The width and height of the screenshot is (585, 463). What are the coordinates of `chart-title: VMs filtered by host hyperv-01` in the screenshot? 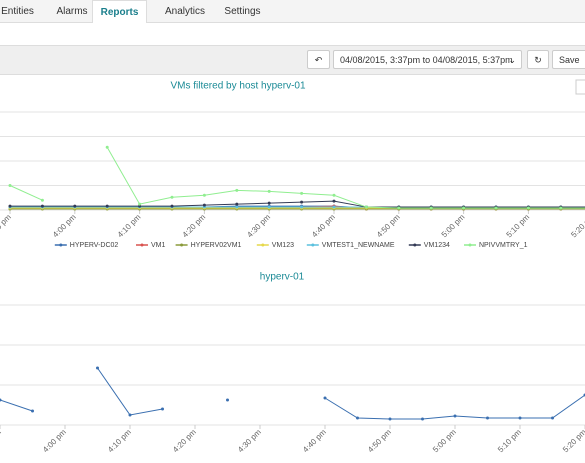 It's located at (237, 86).